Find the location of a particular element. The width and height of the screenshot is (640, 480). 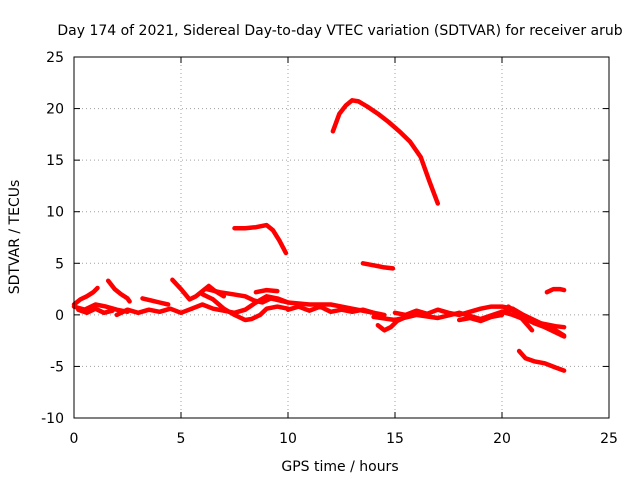

y-tick-labels: -10 -5 0 5 10 15 20 25 is located at coordinates (52, 238).